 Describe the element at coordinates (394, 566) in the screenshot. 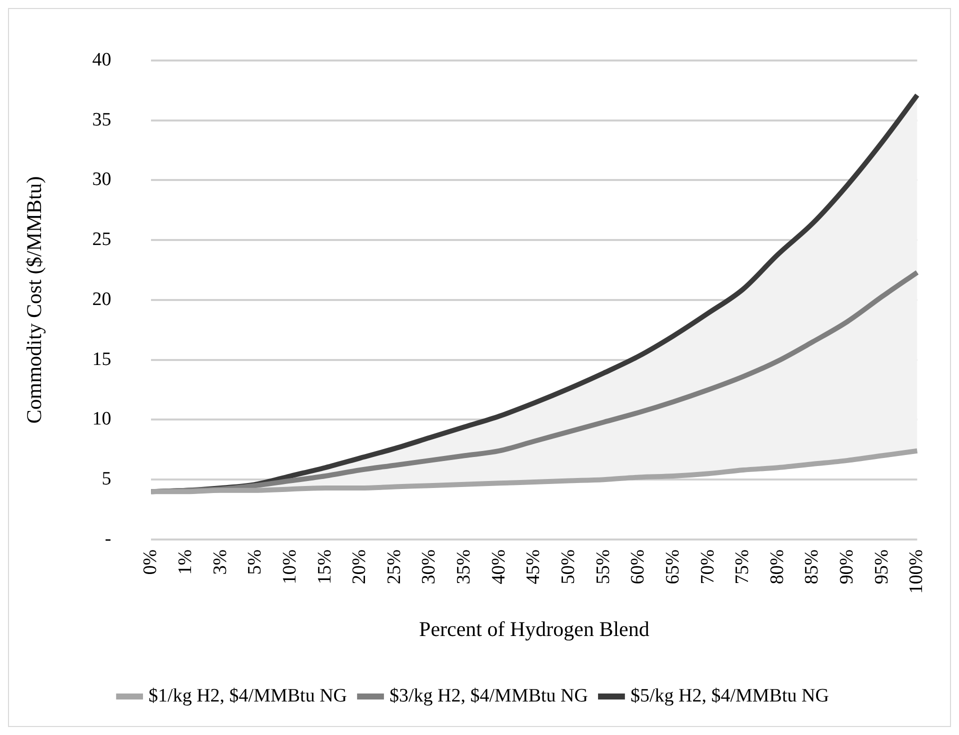

I see `x-tick-label: 25%` at that location.